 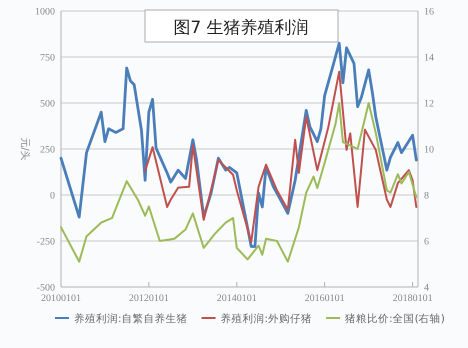 I want to click on x-tick-label: 20100101, so click(x=61, y=298).